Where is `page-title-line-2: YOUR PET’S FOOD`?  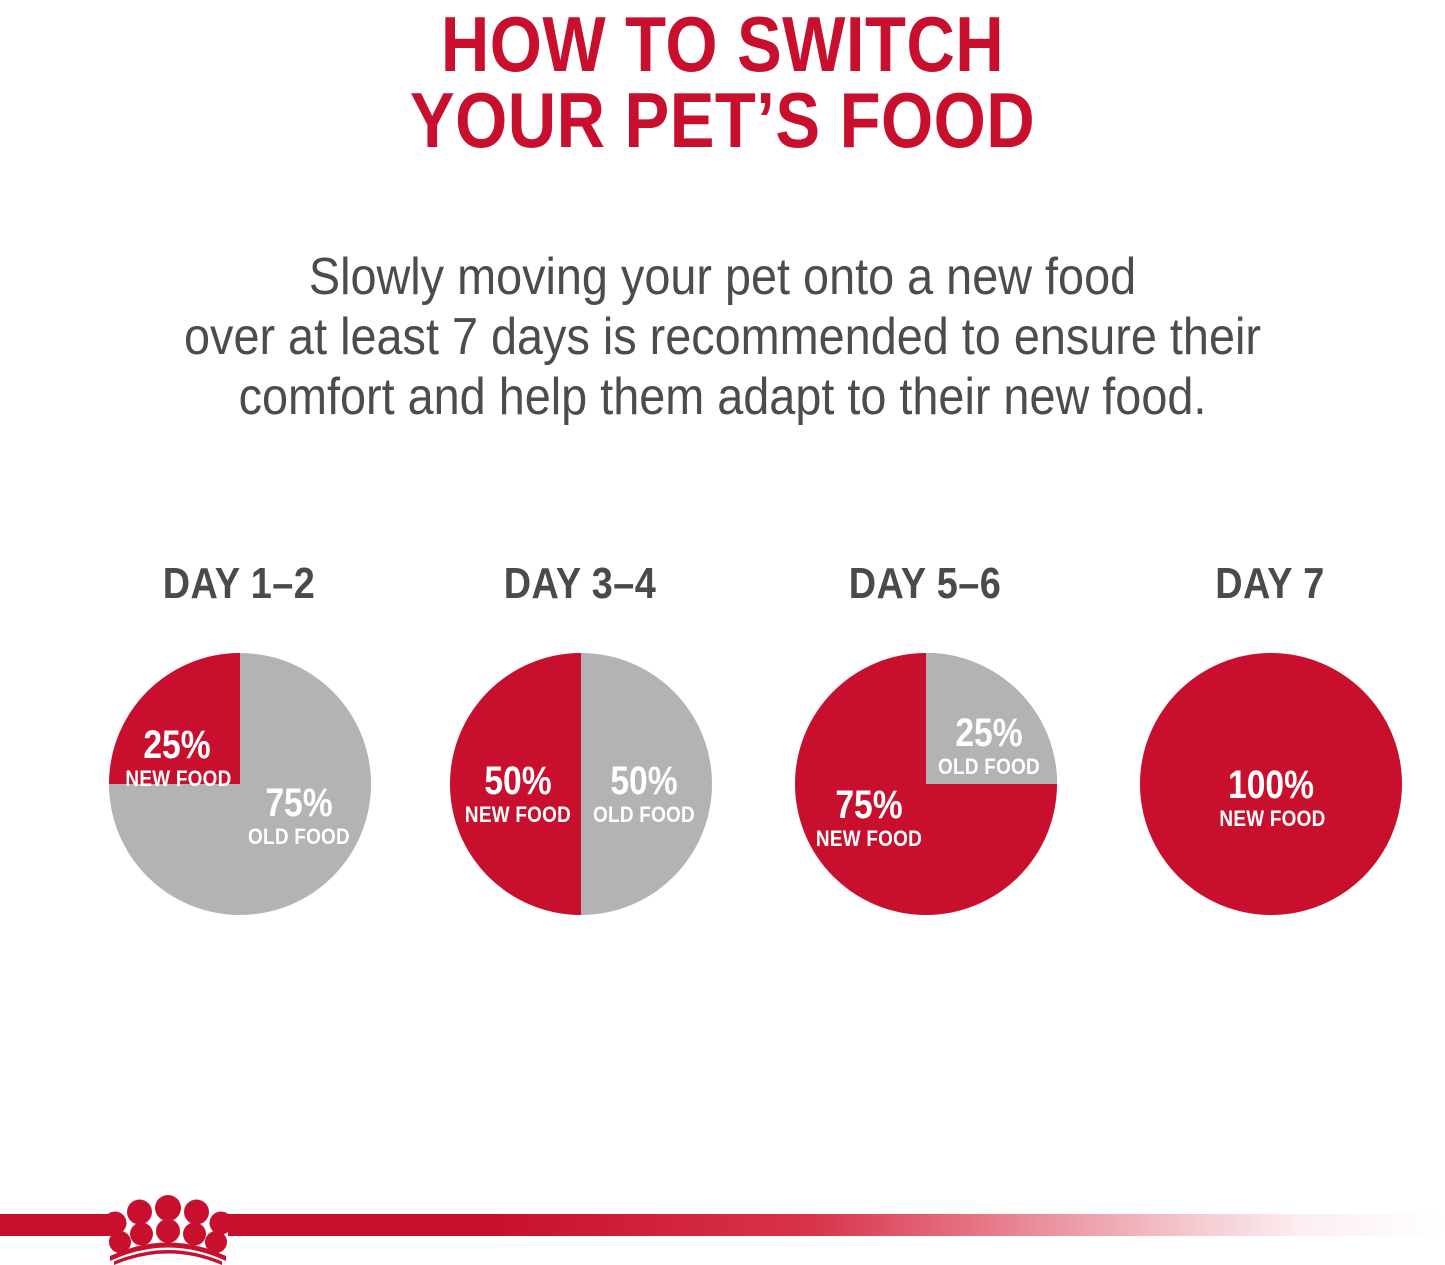
page-title-line-2: YOUR PET’S FOOD is located at coordinates (722, 120).